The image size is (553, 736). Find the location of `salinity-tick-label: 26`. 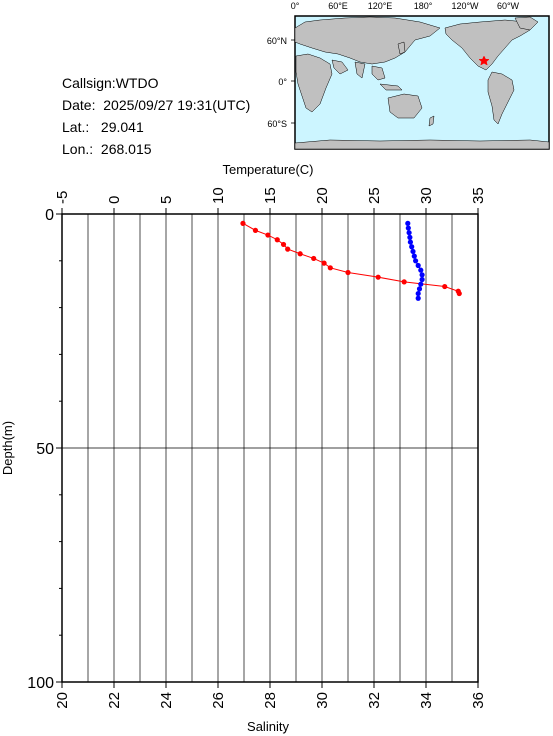

salinity-tick-label: 26 is located at coordinates (218, 700).